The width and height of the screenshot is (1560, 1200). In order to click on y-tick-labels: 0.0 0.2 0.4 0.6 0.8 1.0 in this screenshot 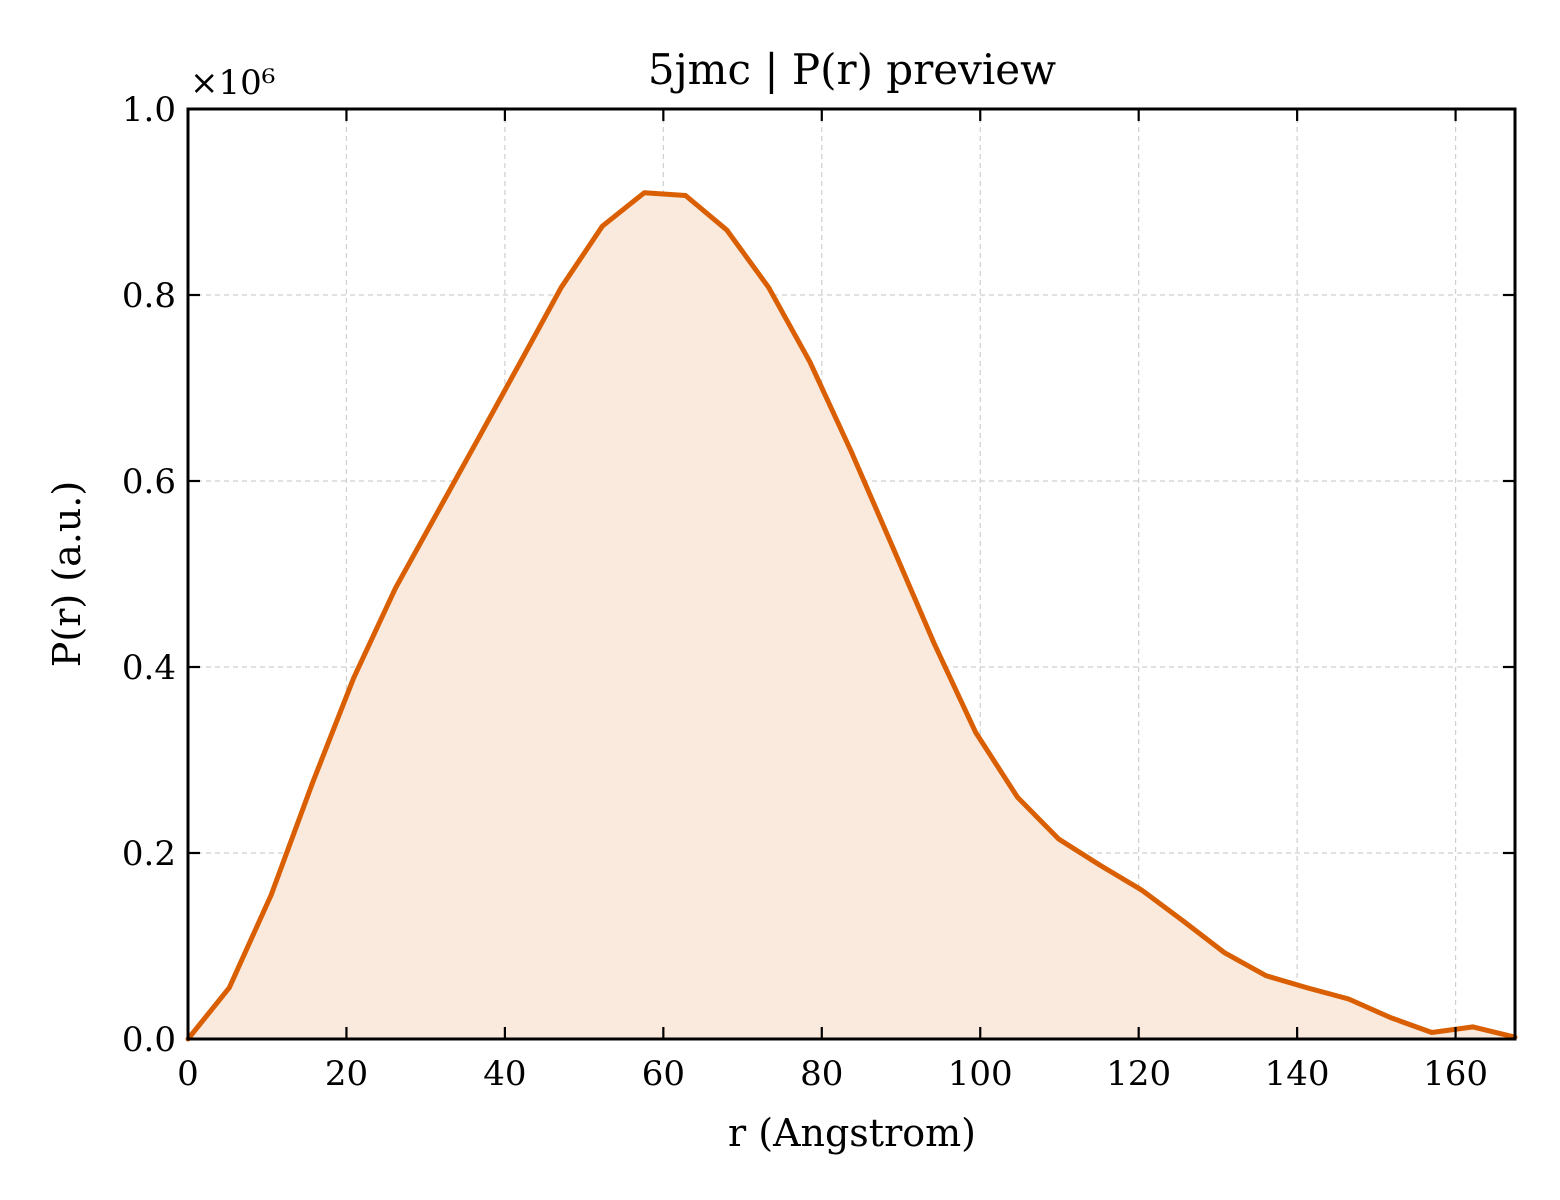, I will do `click(149, 575)`.